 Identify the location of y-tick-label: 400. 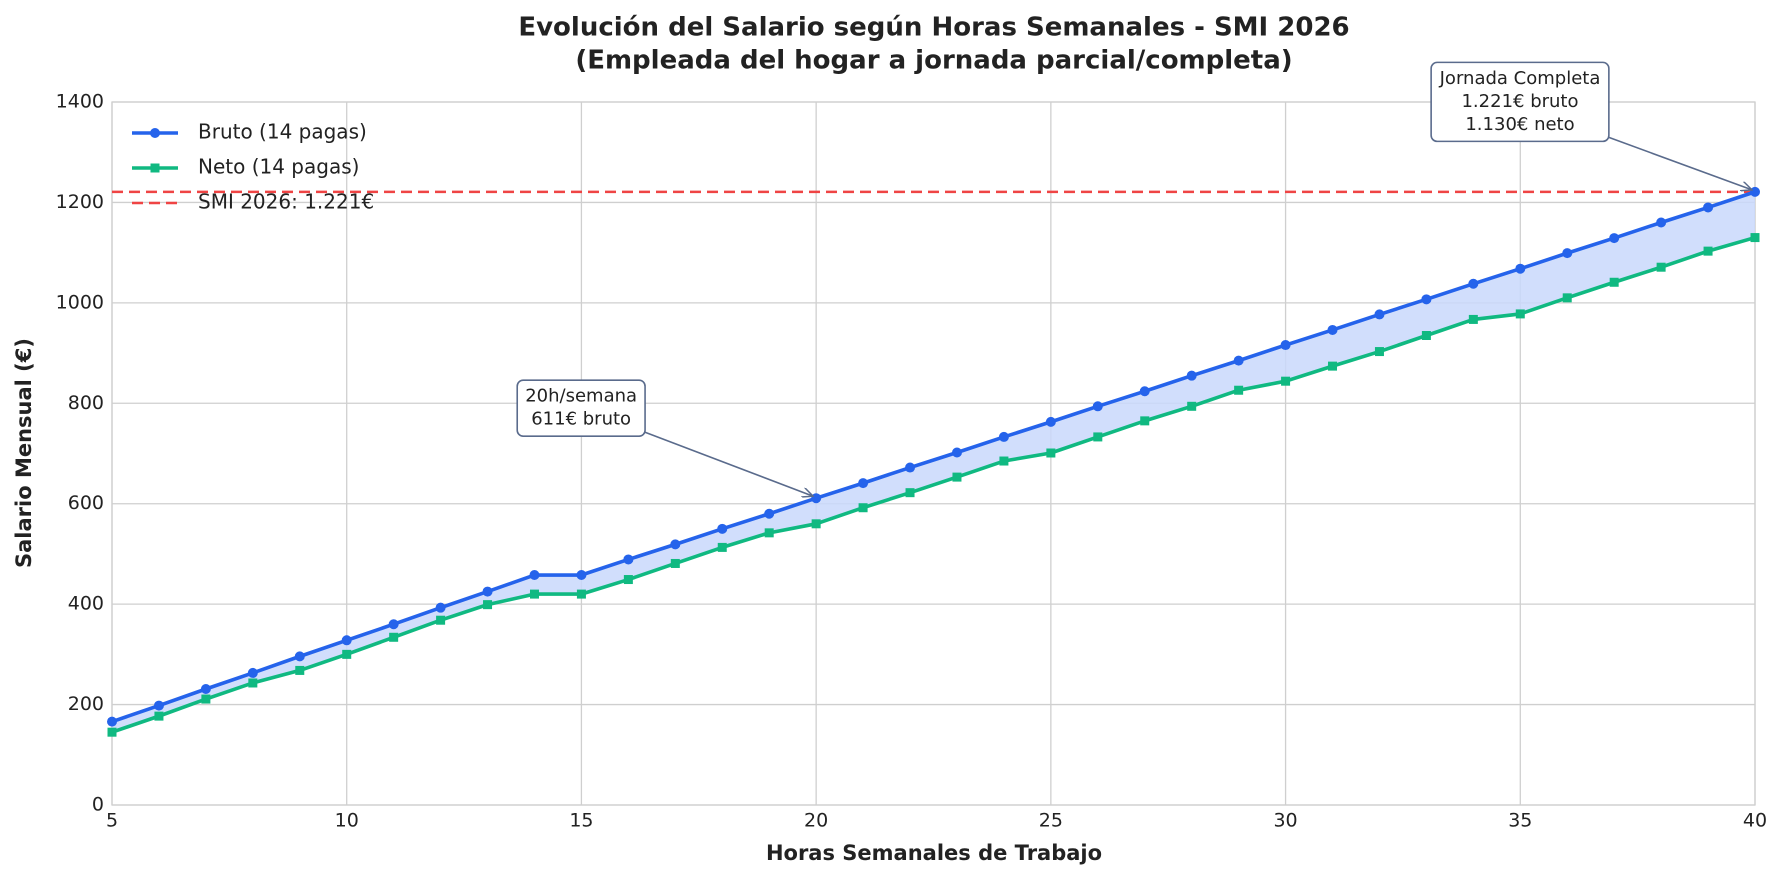
(86, 604).